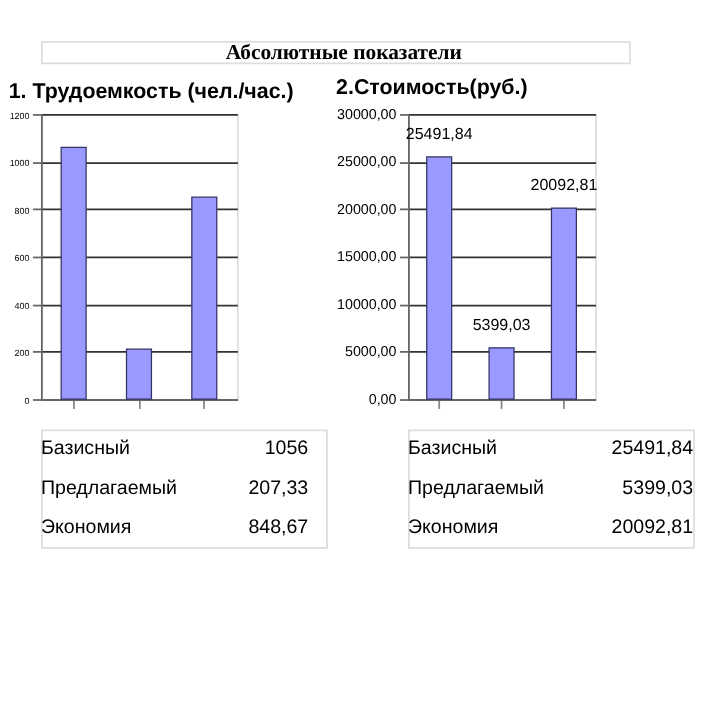 The image size is (702, 710). I want to click on text: 848,67, so click(278, 527).